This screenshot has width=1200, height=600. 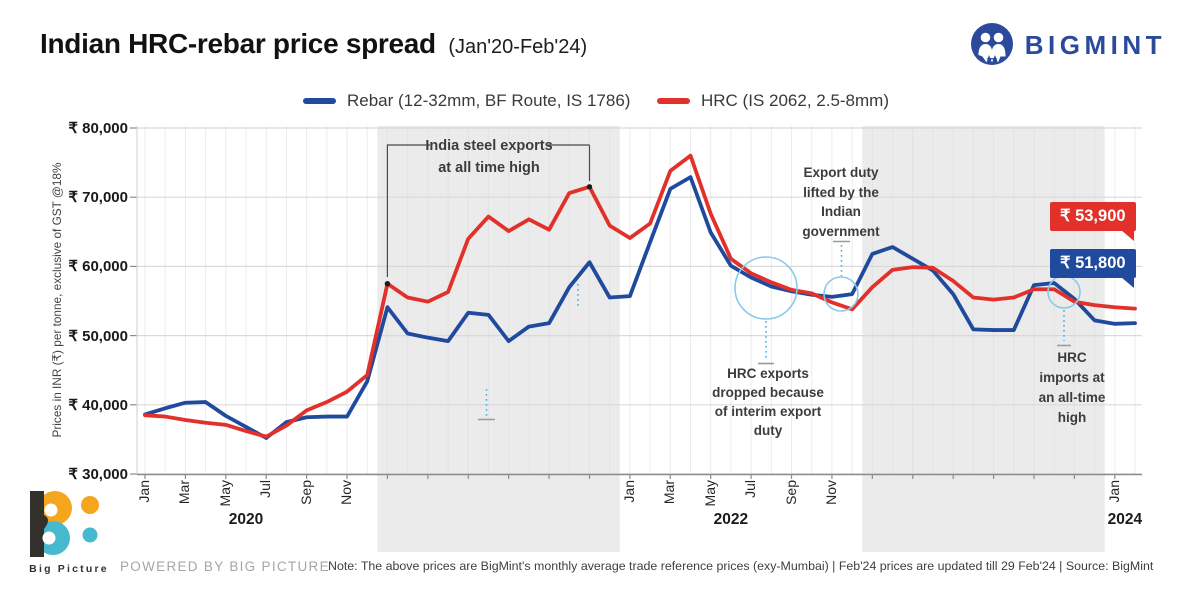 What do you see at coordinates (992, 45) in the screenshot?
I see `bigmint-icon` at bounding box center [992, 45].